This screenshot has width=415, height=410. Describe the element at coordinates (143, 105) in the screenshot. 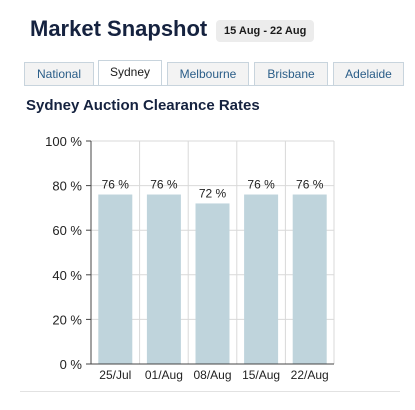

I see `chart-title: Sydney Auction Clearance Rates` at that location.